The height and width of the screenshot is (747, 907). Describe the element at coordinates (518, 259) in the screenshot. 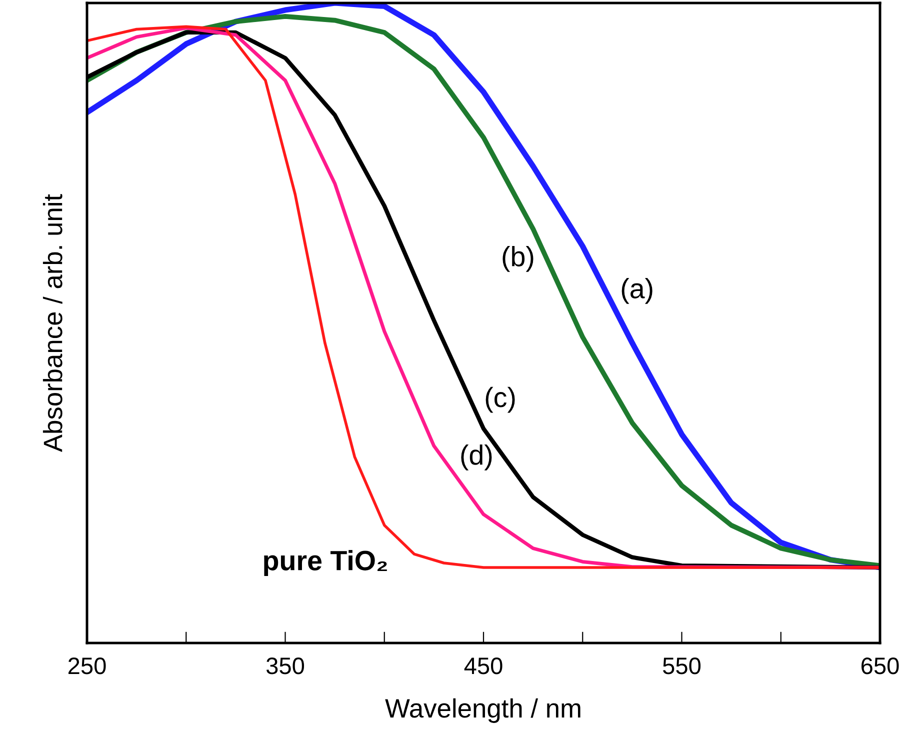

I see `series-label: (b)` at that location.